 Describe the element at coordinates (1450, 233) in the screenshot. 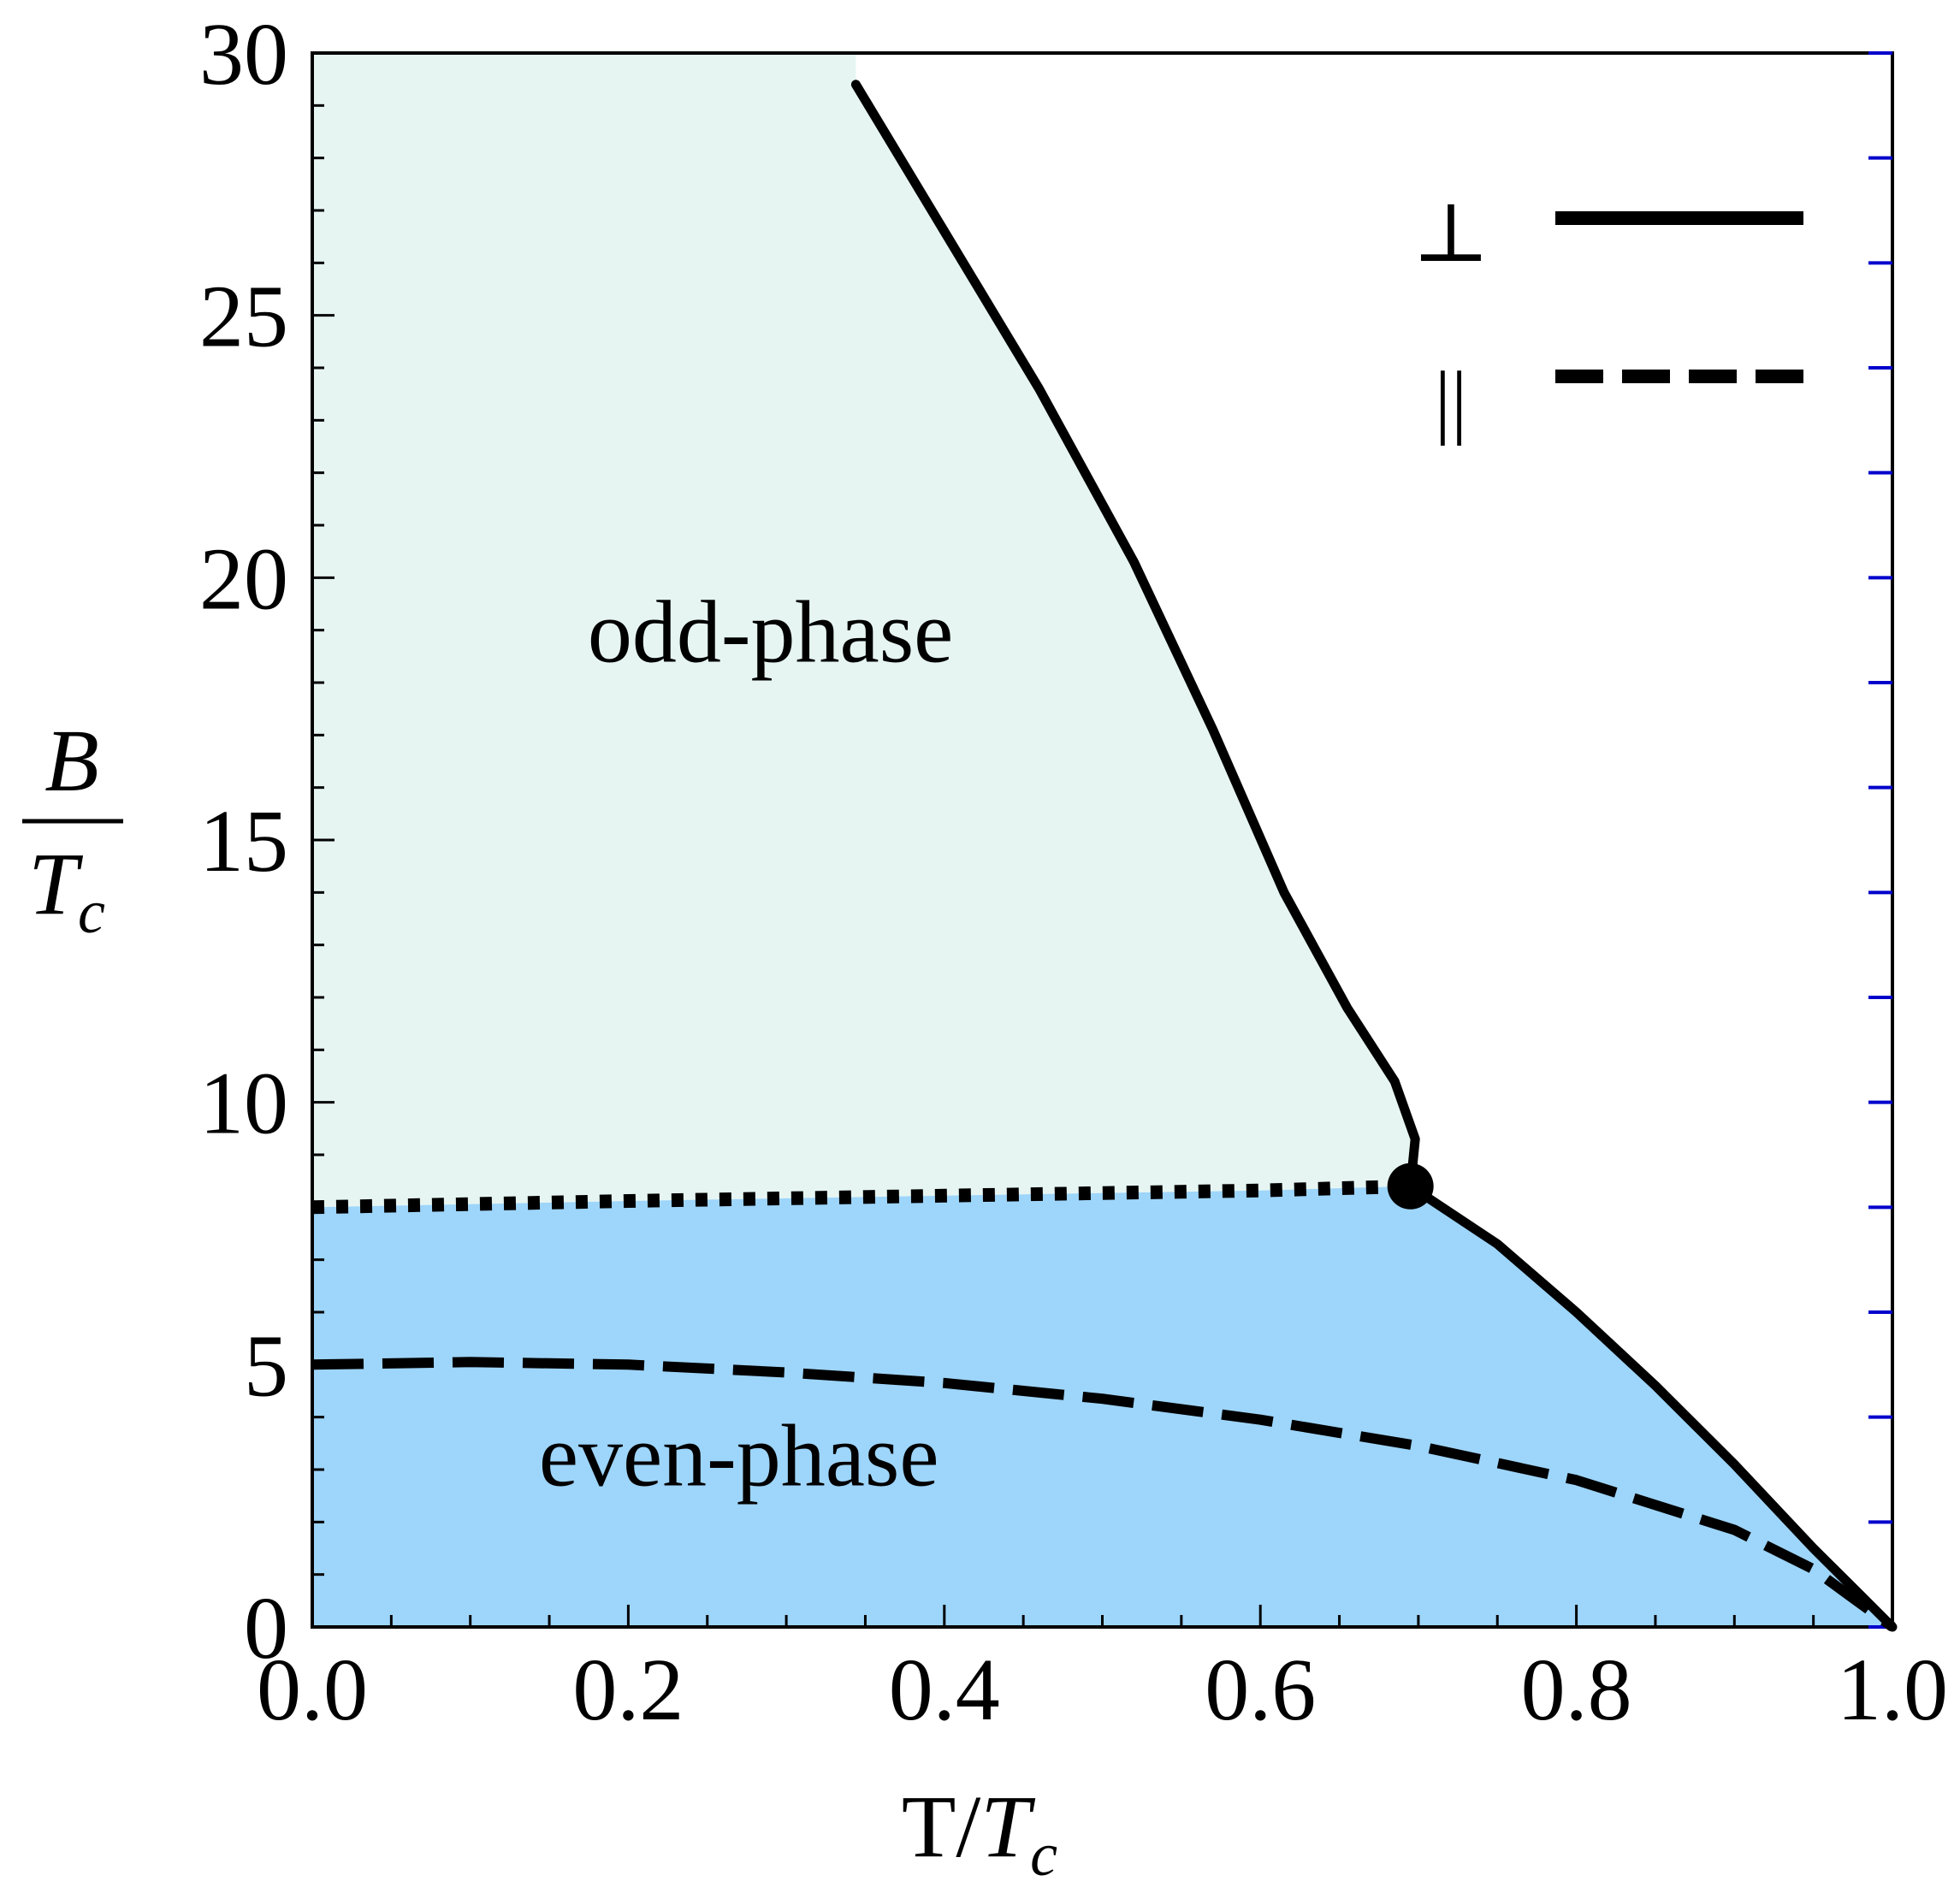

I see `legend-perpendicular-symbol: ⊥` at that location.